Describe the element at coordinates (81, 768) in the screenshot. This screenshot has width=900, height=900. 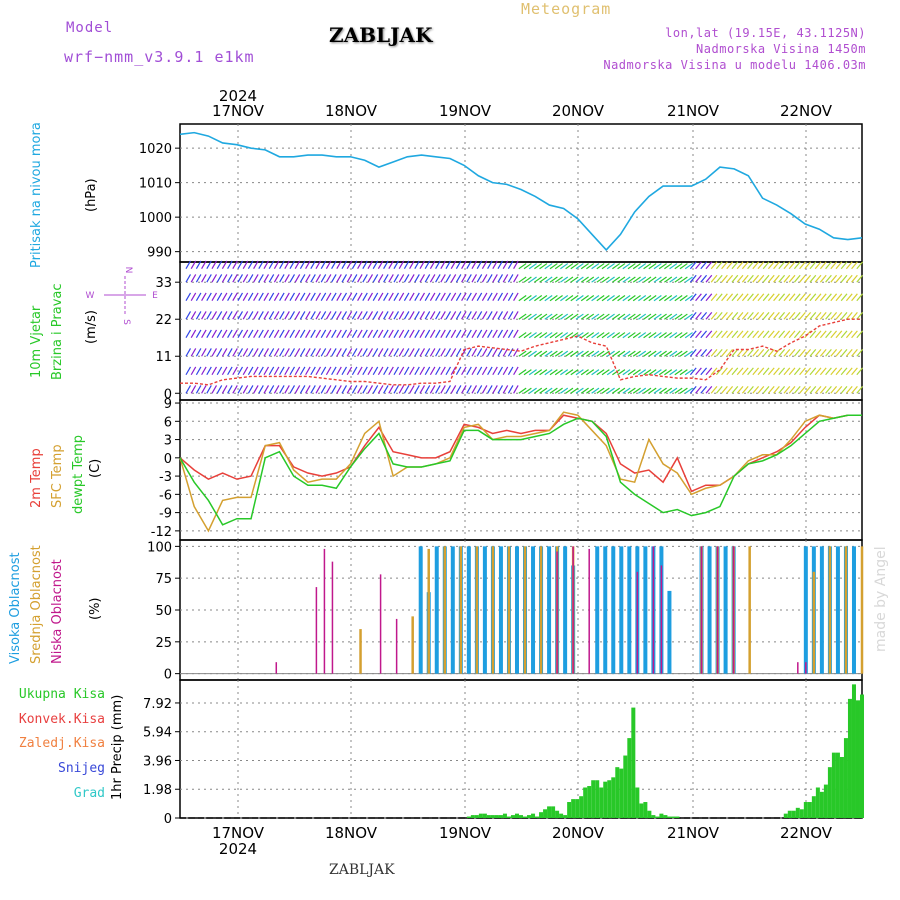
I see `legend-snow: Snijeg` at that location.